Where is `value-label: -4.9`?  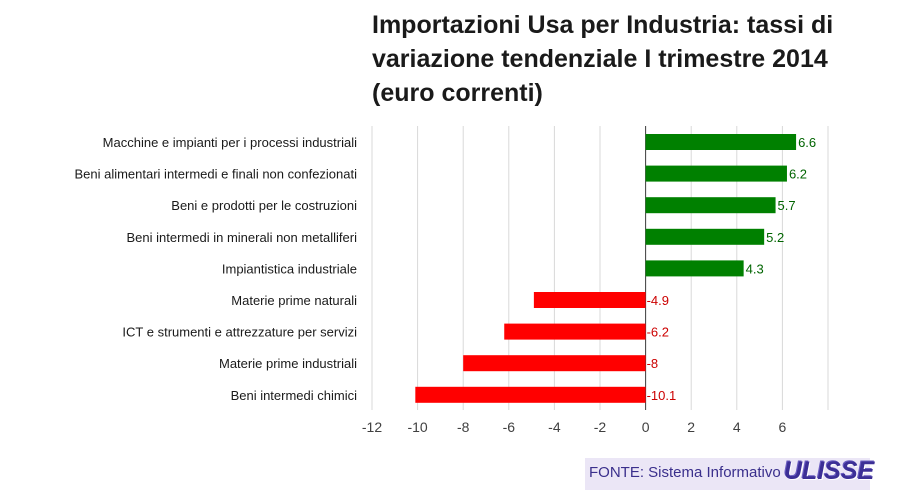
value-label: -4.9 is located at coordinates (658, 300).